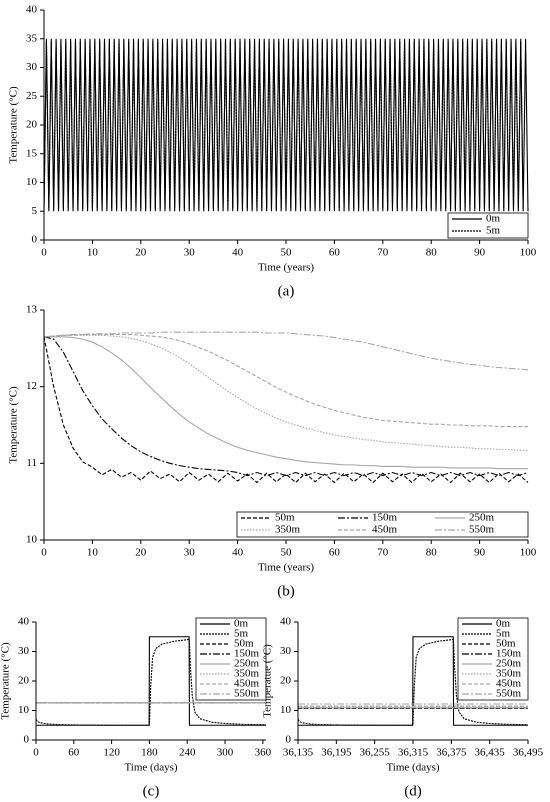 The width and height of the screenshot is (550, 802). I want to click on y-tick-label: 11, so click(31, 463).